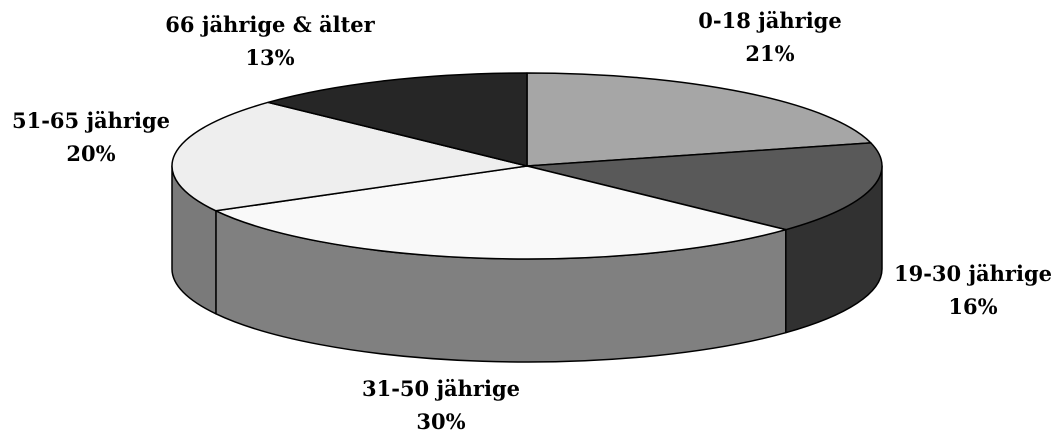  Describe the element at coordinates (91, 137) in the screenshot. I see `slice-label-51-65: 51-65 jährige 20%` at that location.